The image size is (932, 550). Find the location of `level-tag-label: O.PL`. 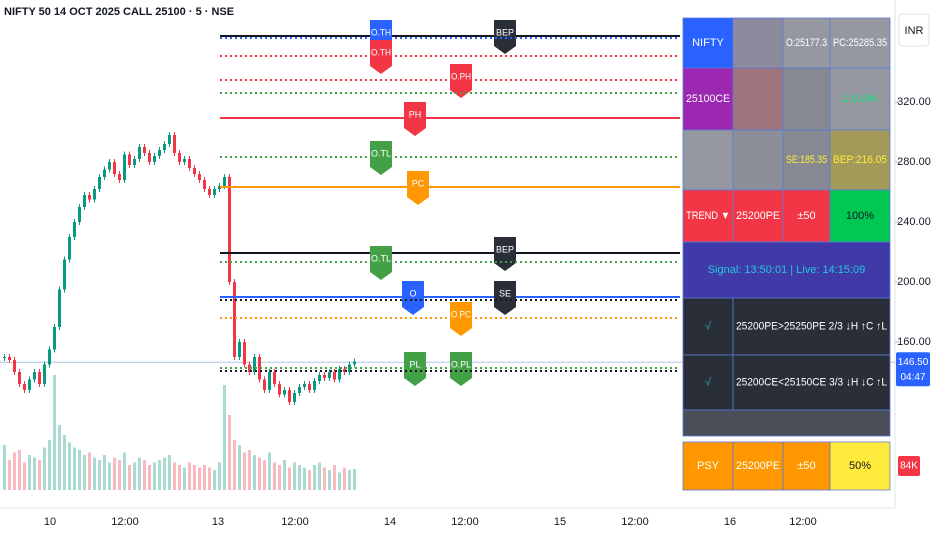

level-tag-label: O.PL is located at coordinates (461, 364).